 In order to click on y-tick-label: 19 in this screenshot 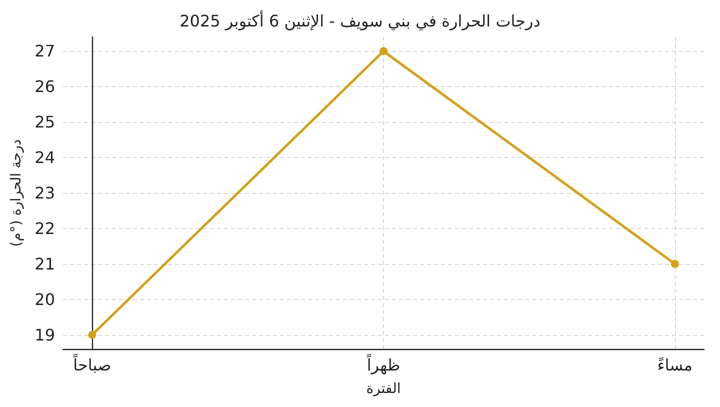, I will do `click(44, 334)`.